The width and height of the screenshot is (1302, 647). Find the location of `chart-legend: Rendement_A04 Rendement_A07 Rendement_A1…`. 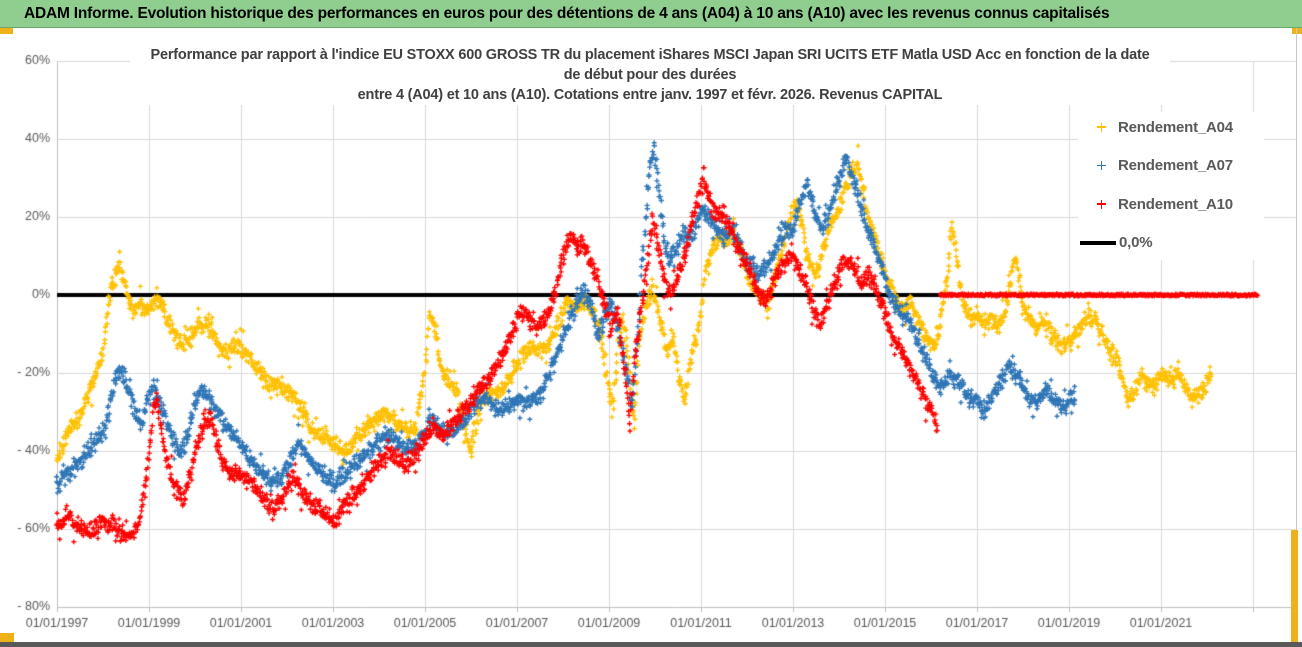

chart-legend: Rendement_A04 Rendement_A07 Rendement_A1… is located at coordinates (1171, 186).